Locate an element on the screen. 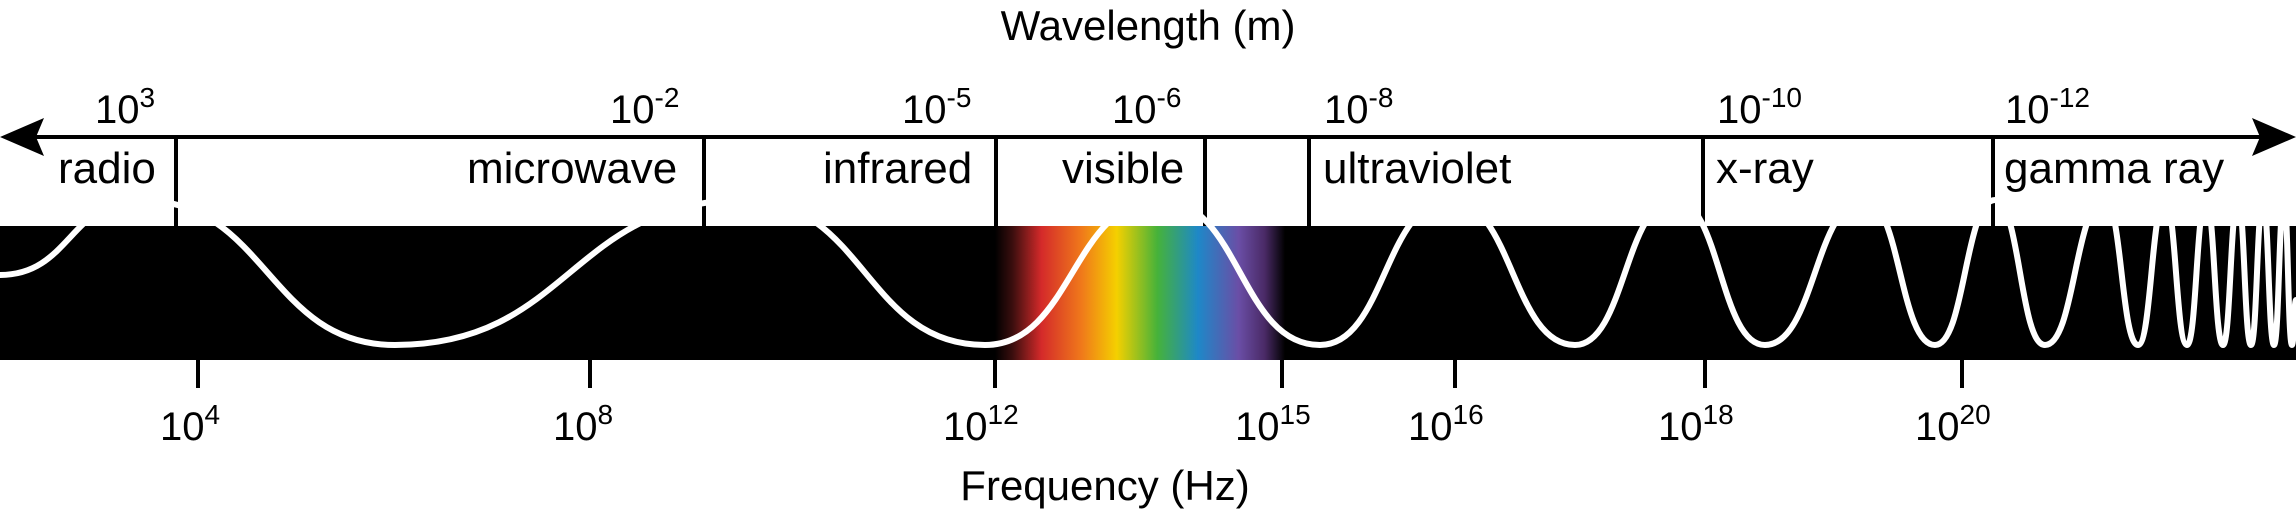 This screenshot has width=2296, height=515. band-name-visible: visible is located at coordinates (1123, 168).